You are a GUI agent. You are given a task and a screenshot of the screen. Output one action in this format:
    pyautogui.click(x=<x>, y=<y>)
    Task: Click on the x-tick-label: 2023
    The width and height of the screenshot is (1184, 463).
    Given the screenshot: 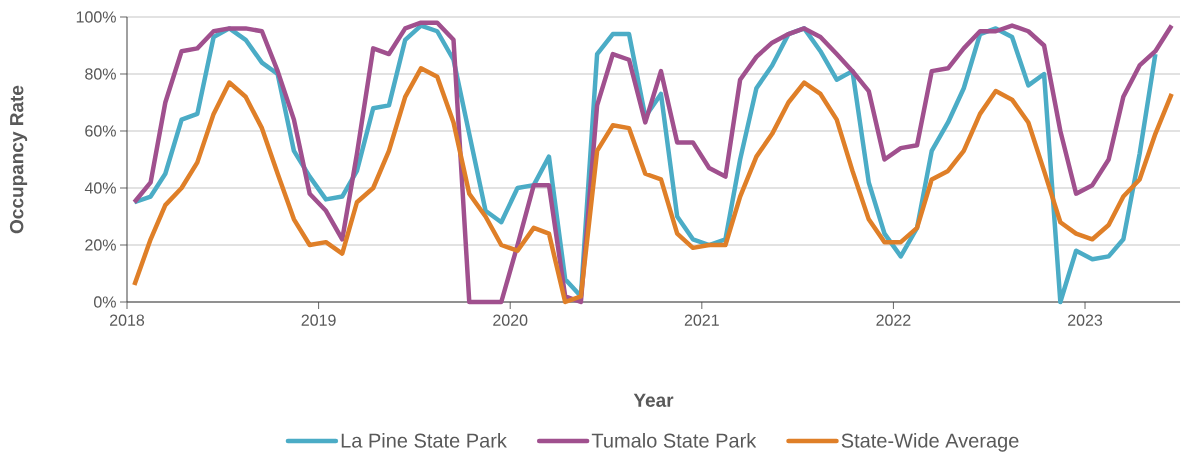 What is the action you would take?
    pyautogui.click(x=1085, y=320)
    